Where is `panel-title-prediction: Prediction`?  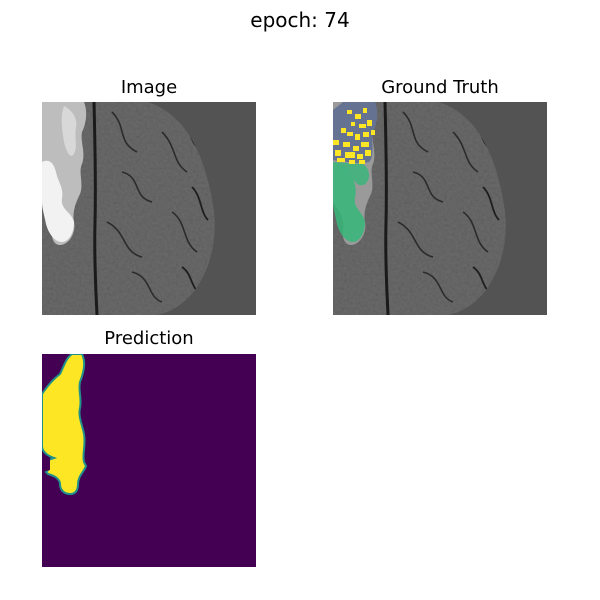 panel-title-prediction: Prediction is located at coordinates (149, 338).